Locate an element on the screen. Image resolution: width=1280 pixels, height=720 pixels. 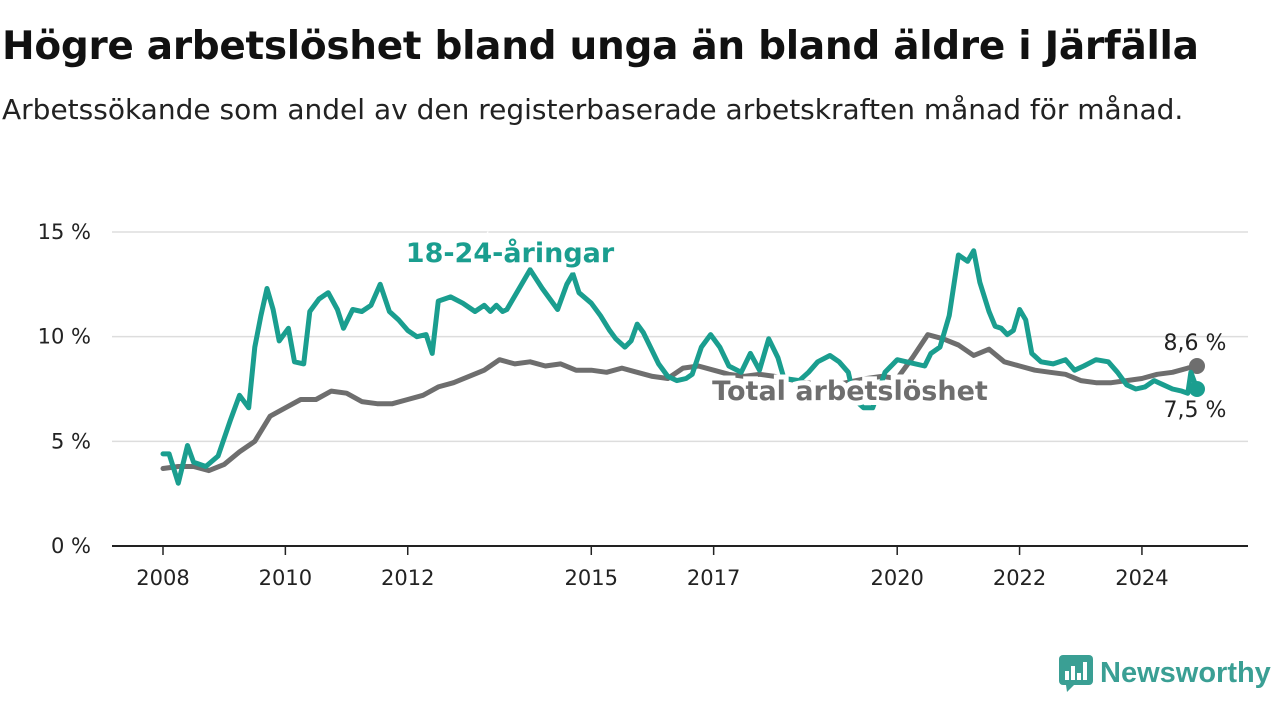
newsworthy-logo: Newsworthy is located at coordinates (1164, 673).